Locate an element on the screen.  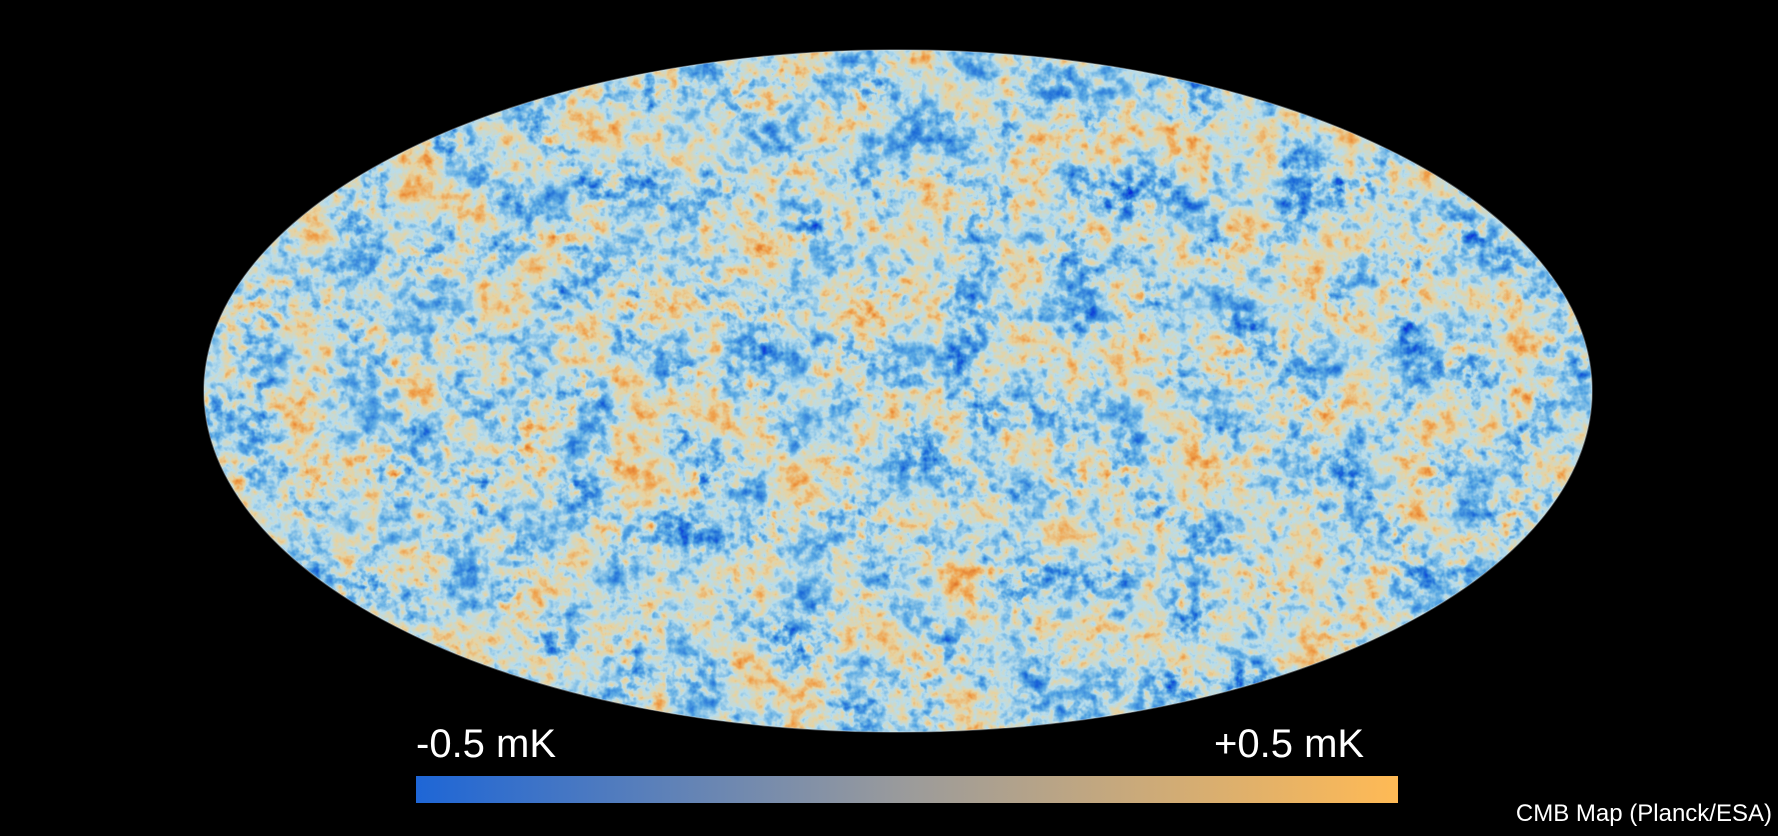
temperature-colorbar is located at coordinates (907, 789).